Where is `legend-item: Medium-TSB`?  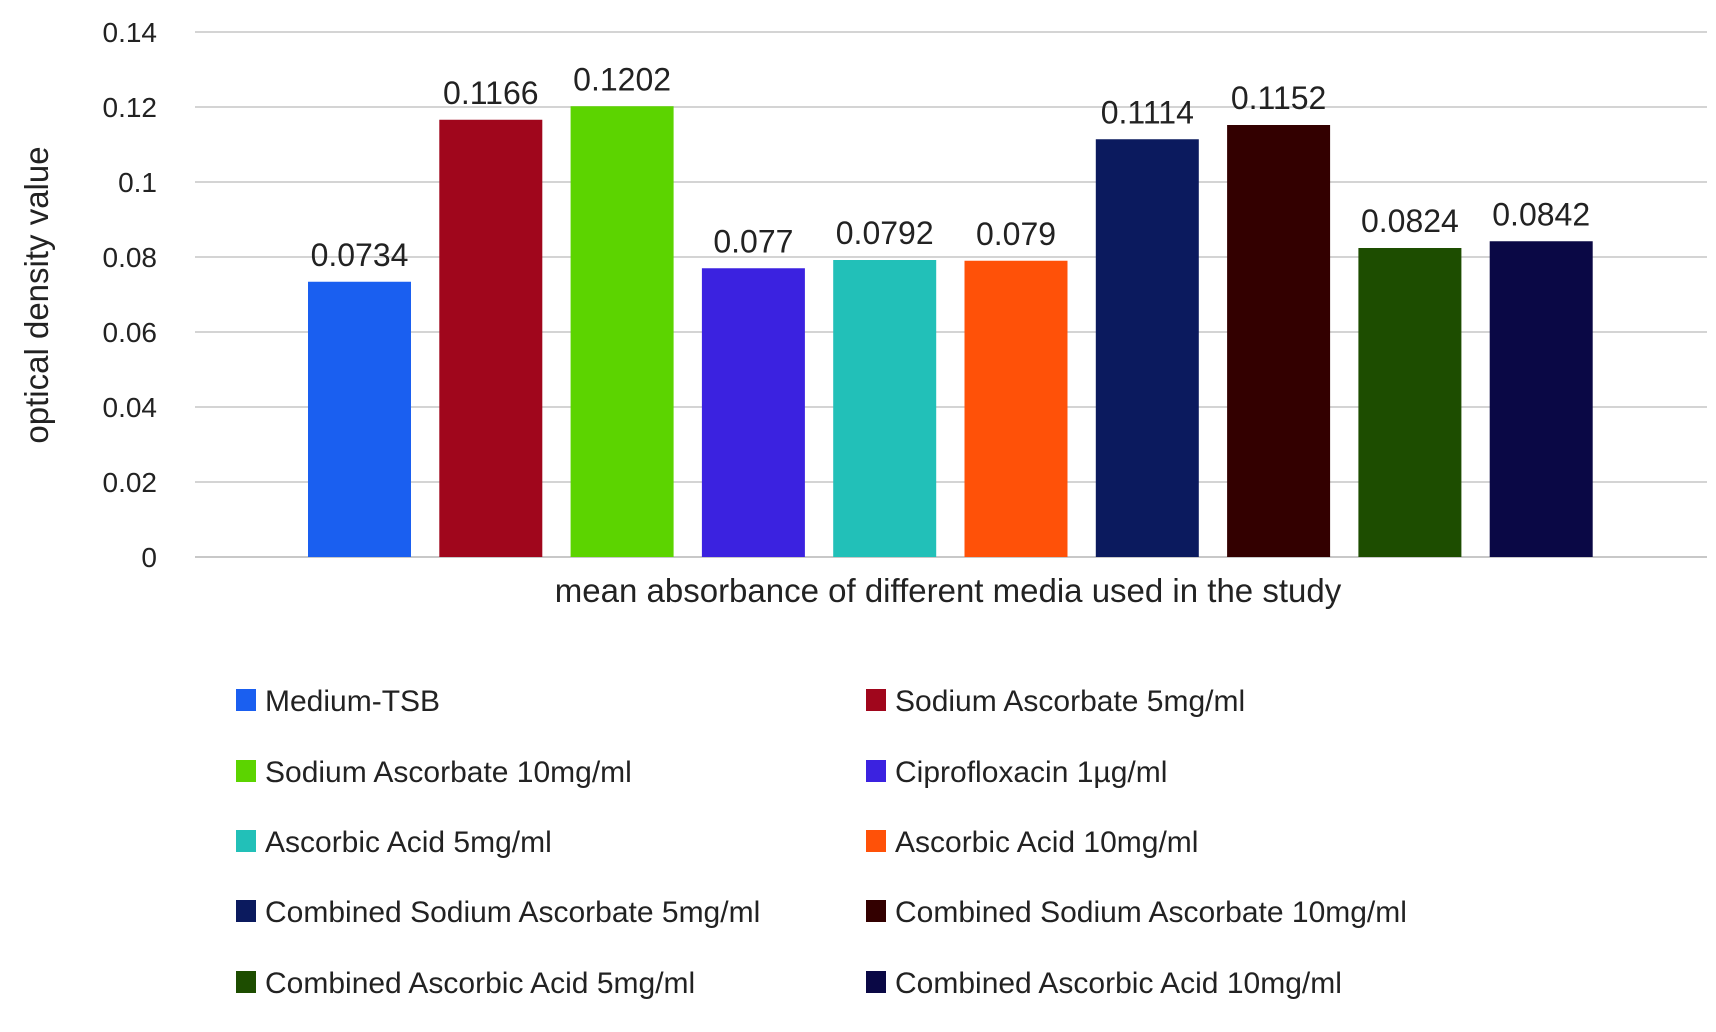
legend-item: Medium-TSB is located at coordinates (338, 701).